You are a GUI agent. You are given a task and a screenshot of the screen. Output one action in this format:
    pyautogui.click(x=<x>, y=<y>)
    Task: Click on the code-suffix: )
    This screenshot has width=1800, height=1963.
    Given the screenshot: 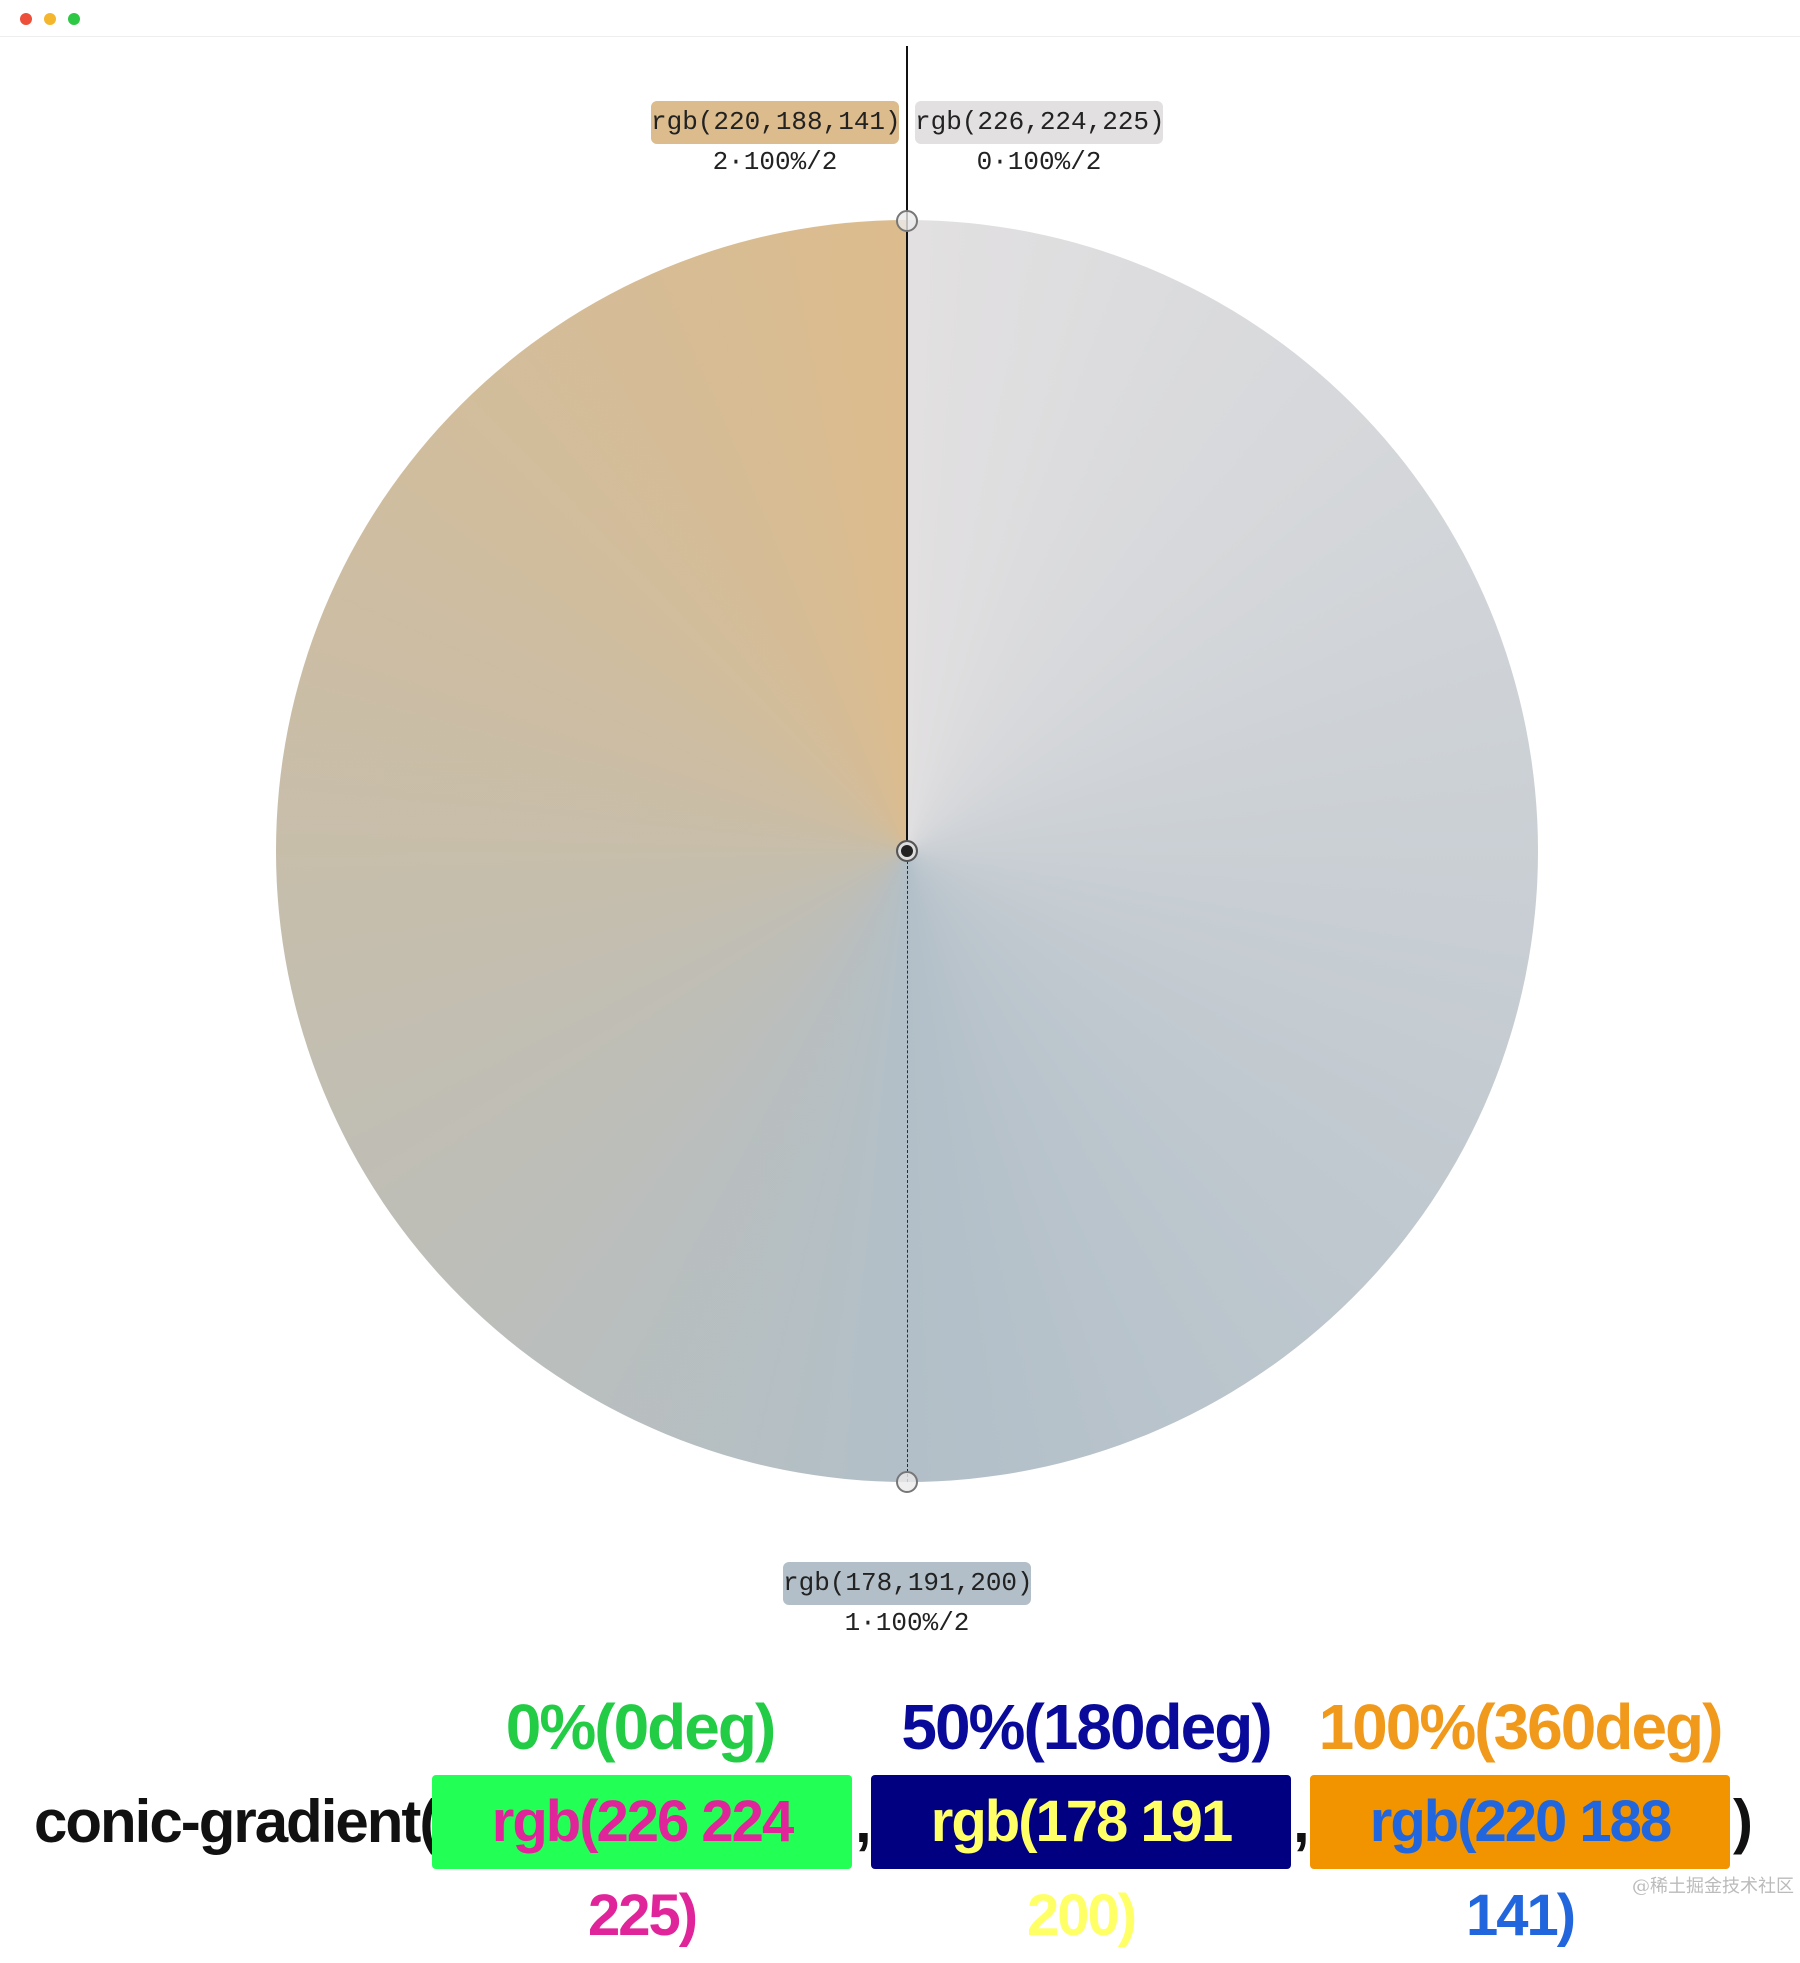 What is the action you would take?
    pyautogui.click(x=1743, y=1821)
    